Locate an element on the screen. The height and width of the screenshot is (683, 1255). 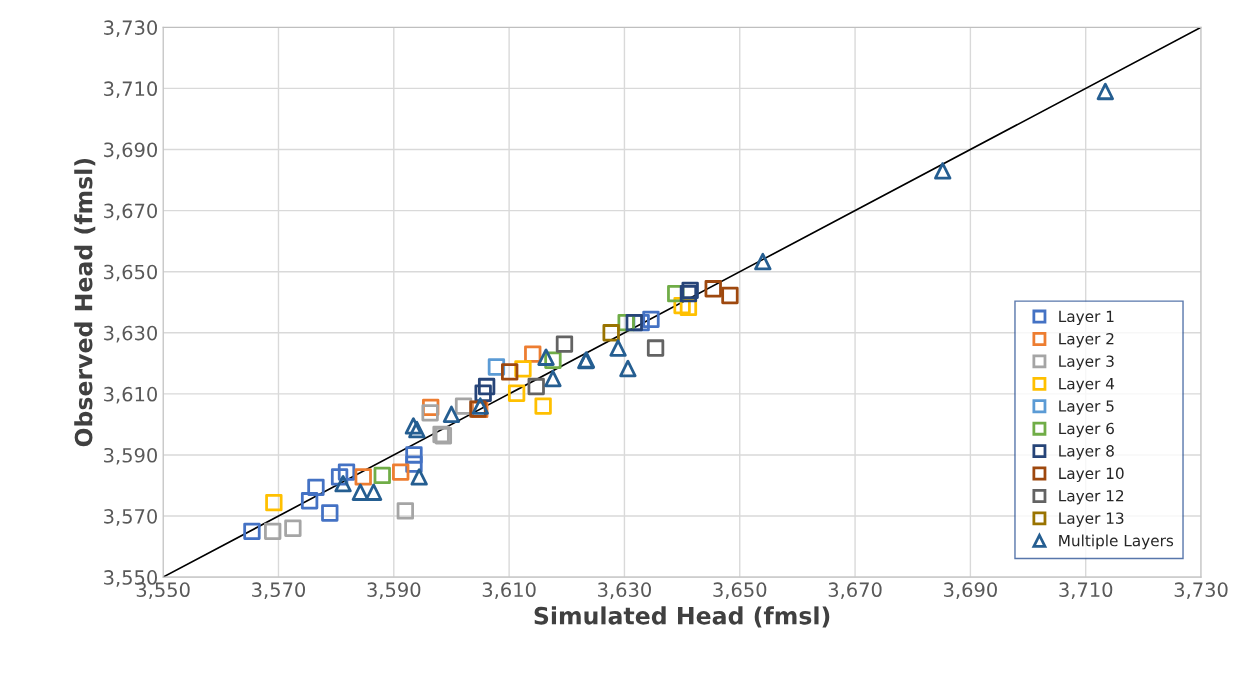
y-tick-label: 3,730 is located at coordinates (130, 28).